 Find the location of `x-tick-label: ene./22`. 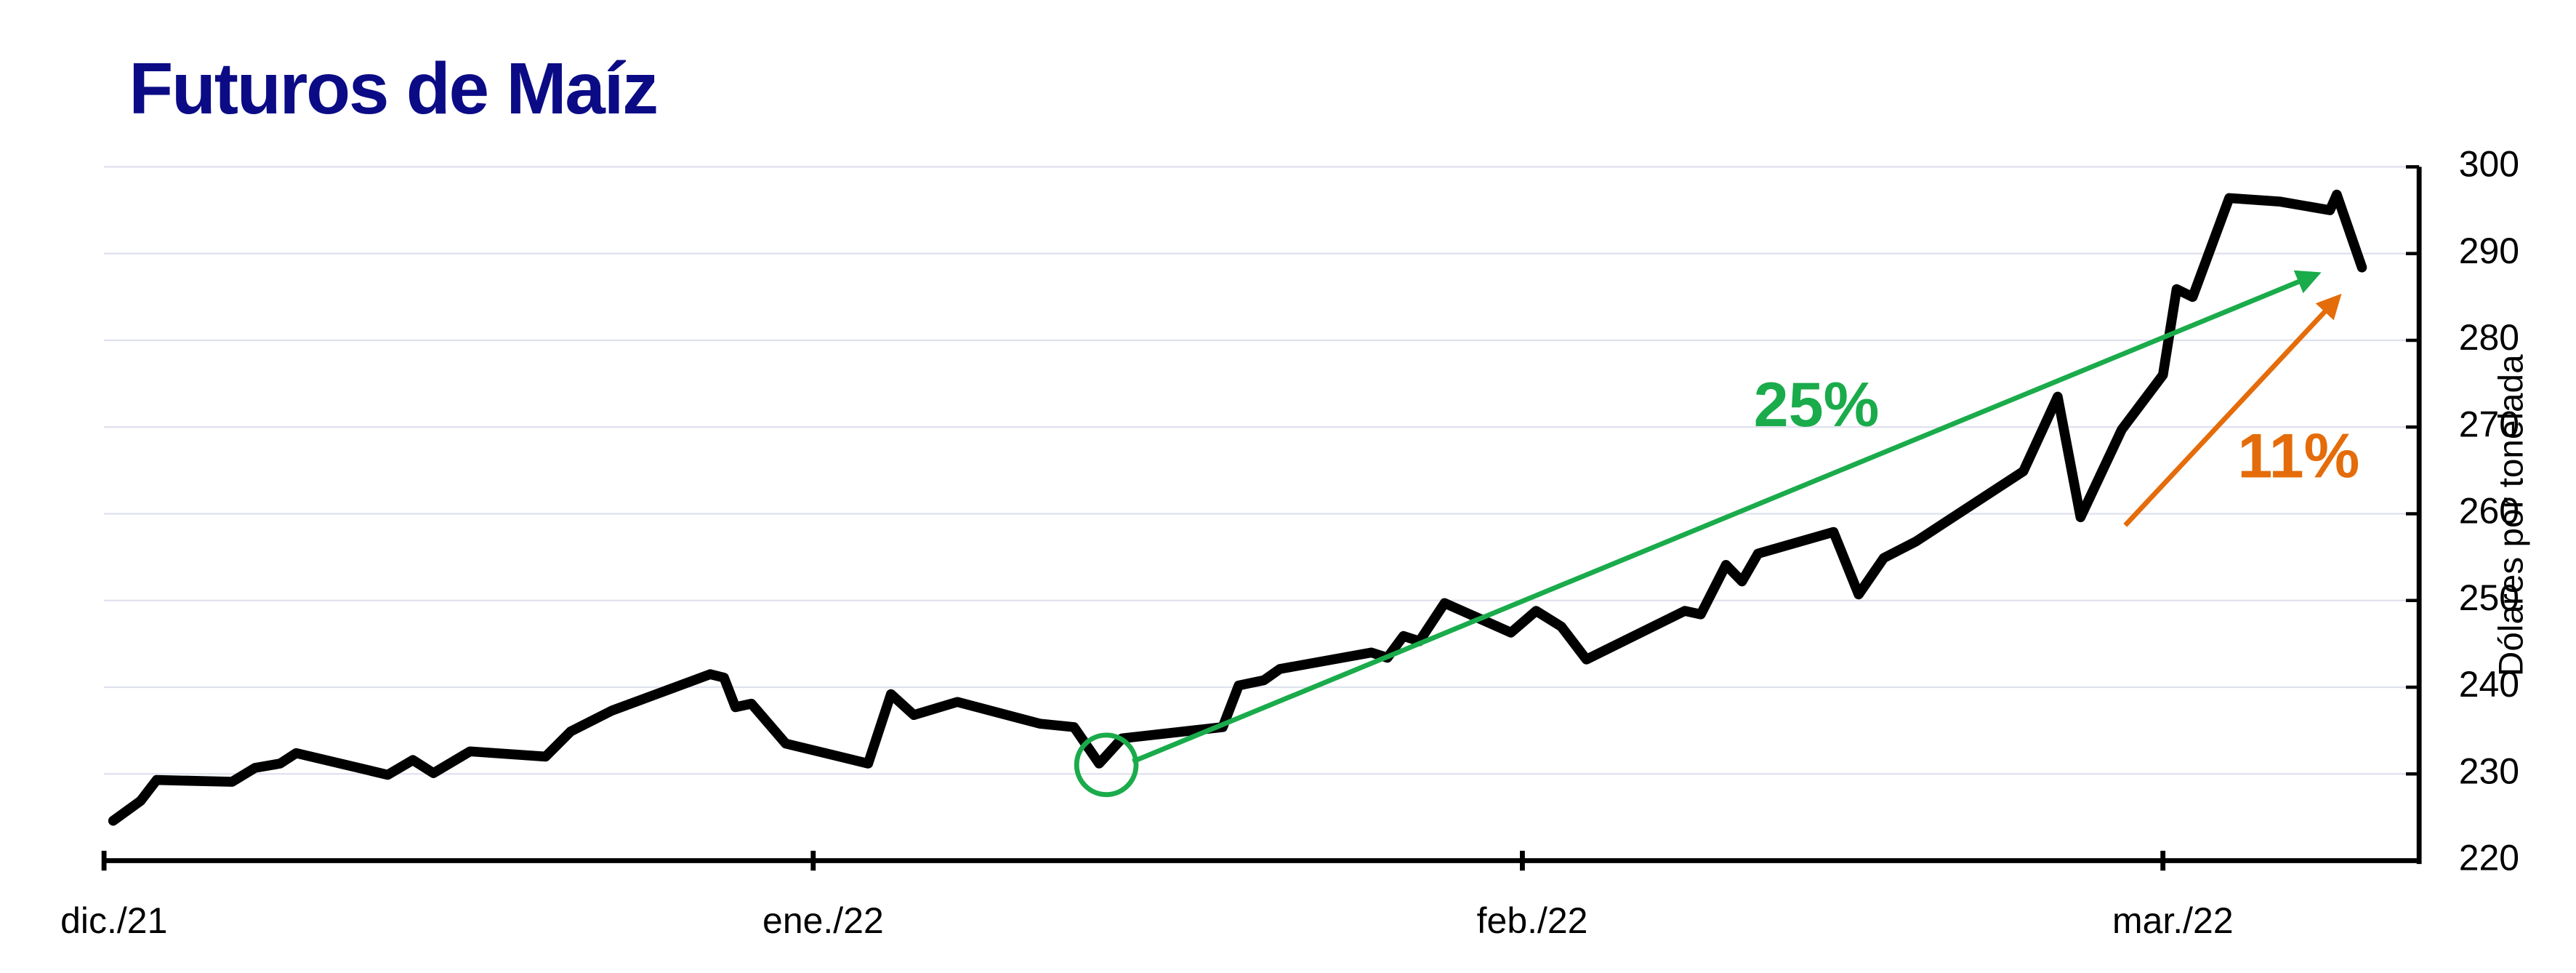

x-tick-label: ene./22 is located at coordinates (823, 921).